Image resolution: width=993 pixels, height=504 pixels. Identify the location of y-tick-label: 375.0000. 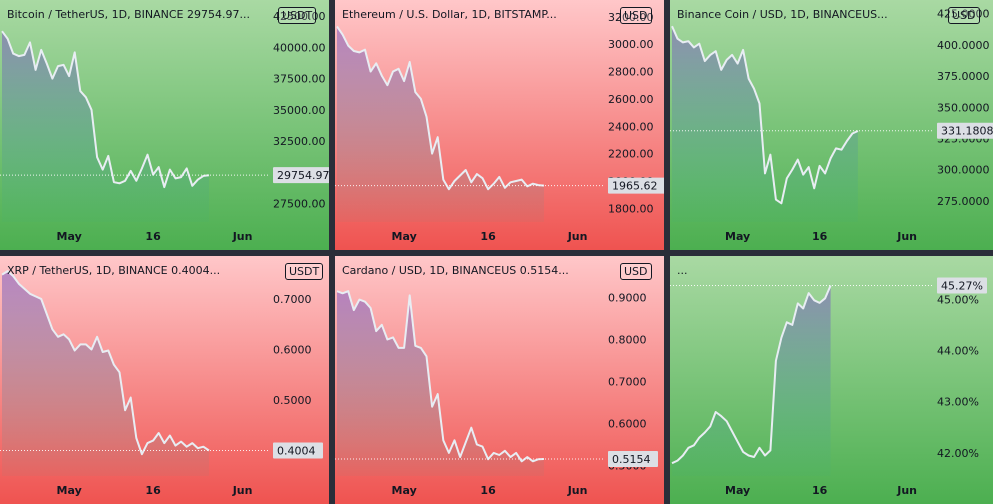
(963, 76).